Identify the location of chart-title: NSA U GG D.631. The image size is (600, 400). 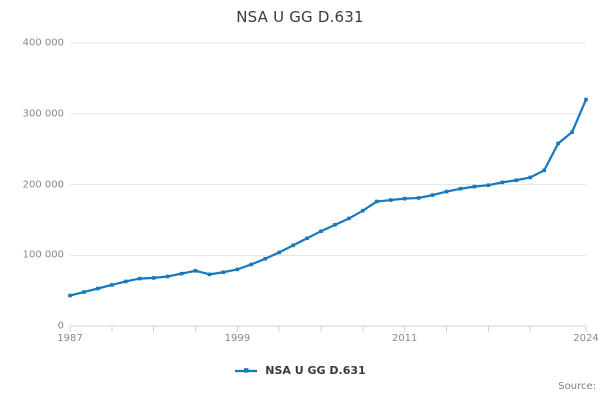
(300, 17).